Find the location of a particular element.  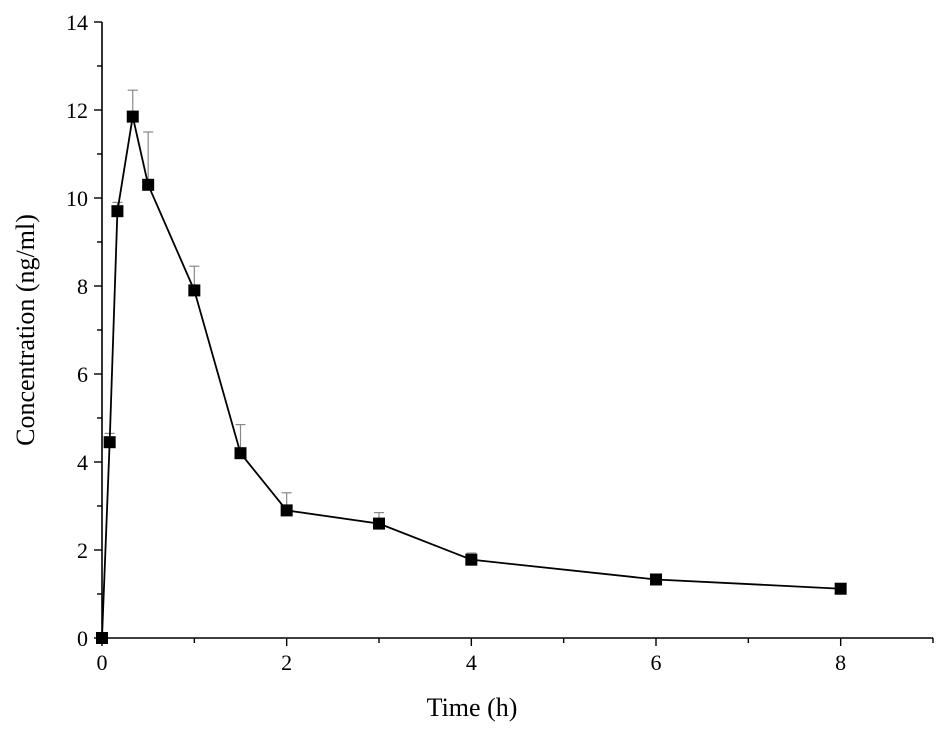

x-tick-label: 0 is located at coordinates (102, 662).